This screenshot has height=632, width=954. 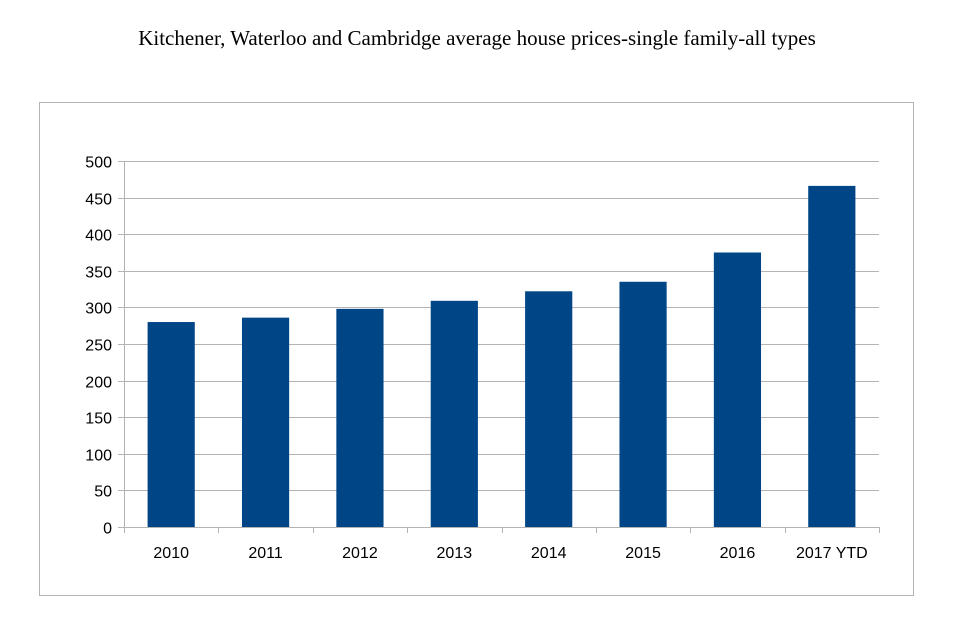 I want to click on bar-2015, so click(x=643, y=404).